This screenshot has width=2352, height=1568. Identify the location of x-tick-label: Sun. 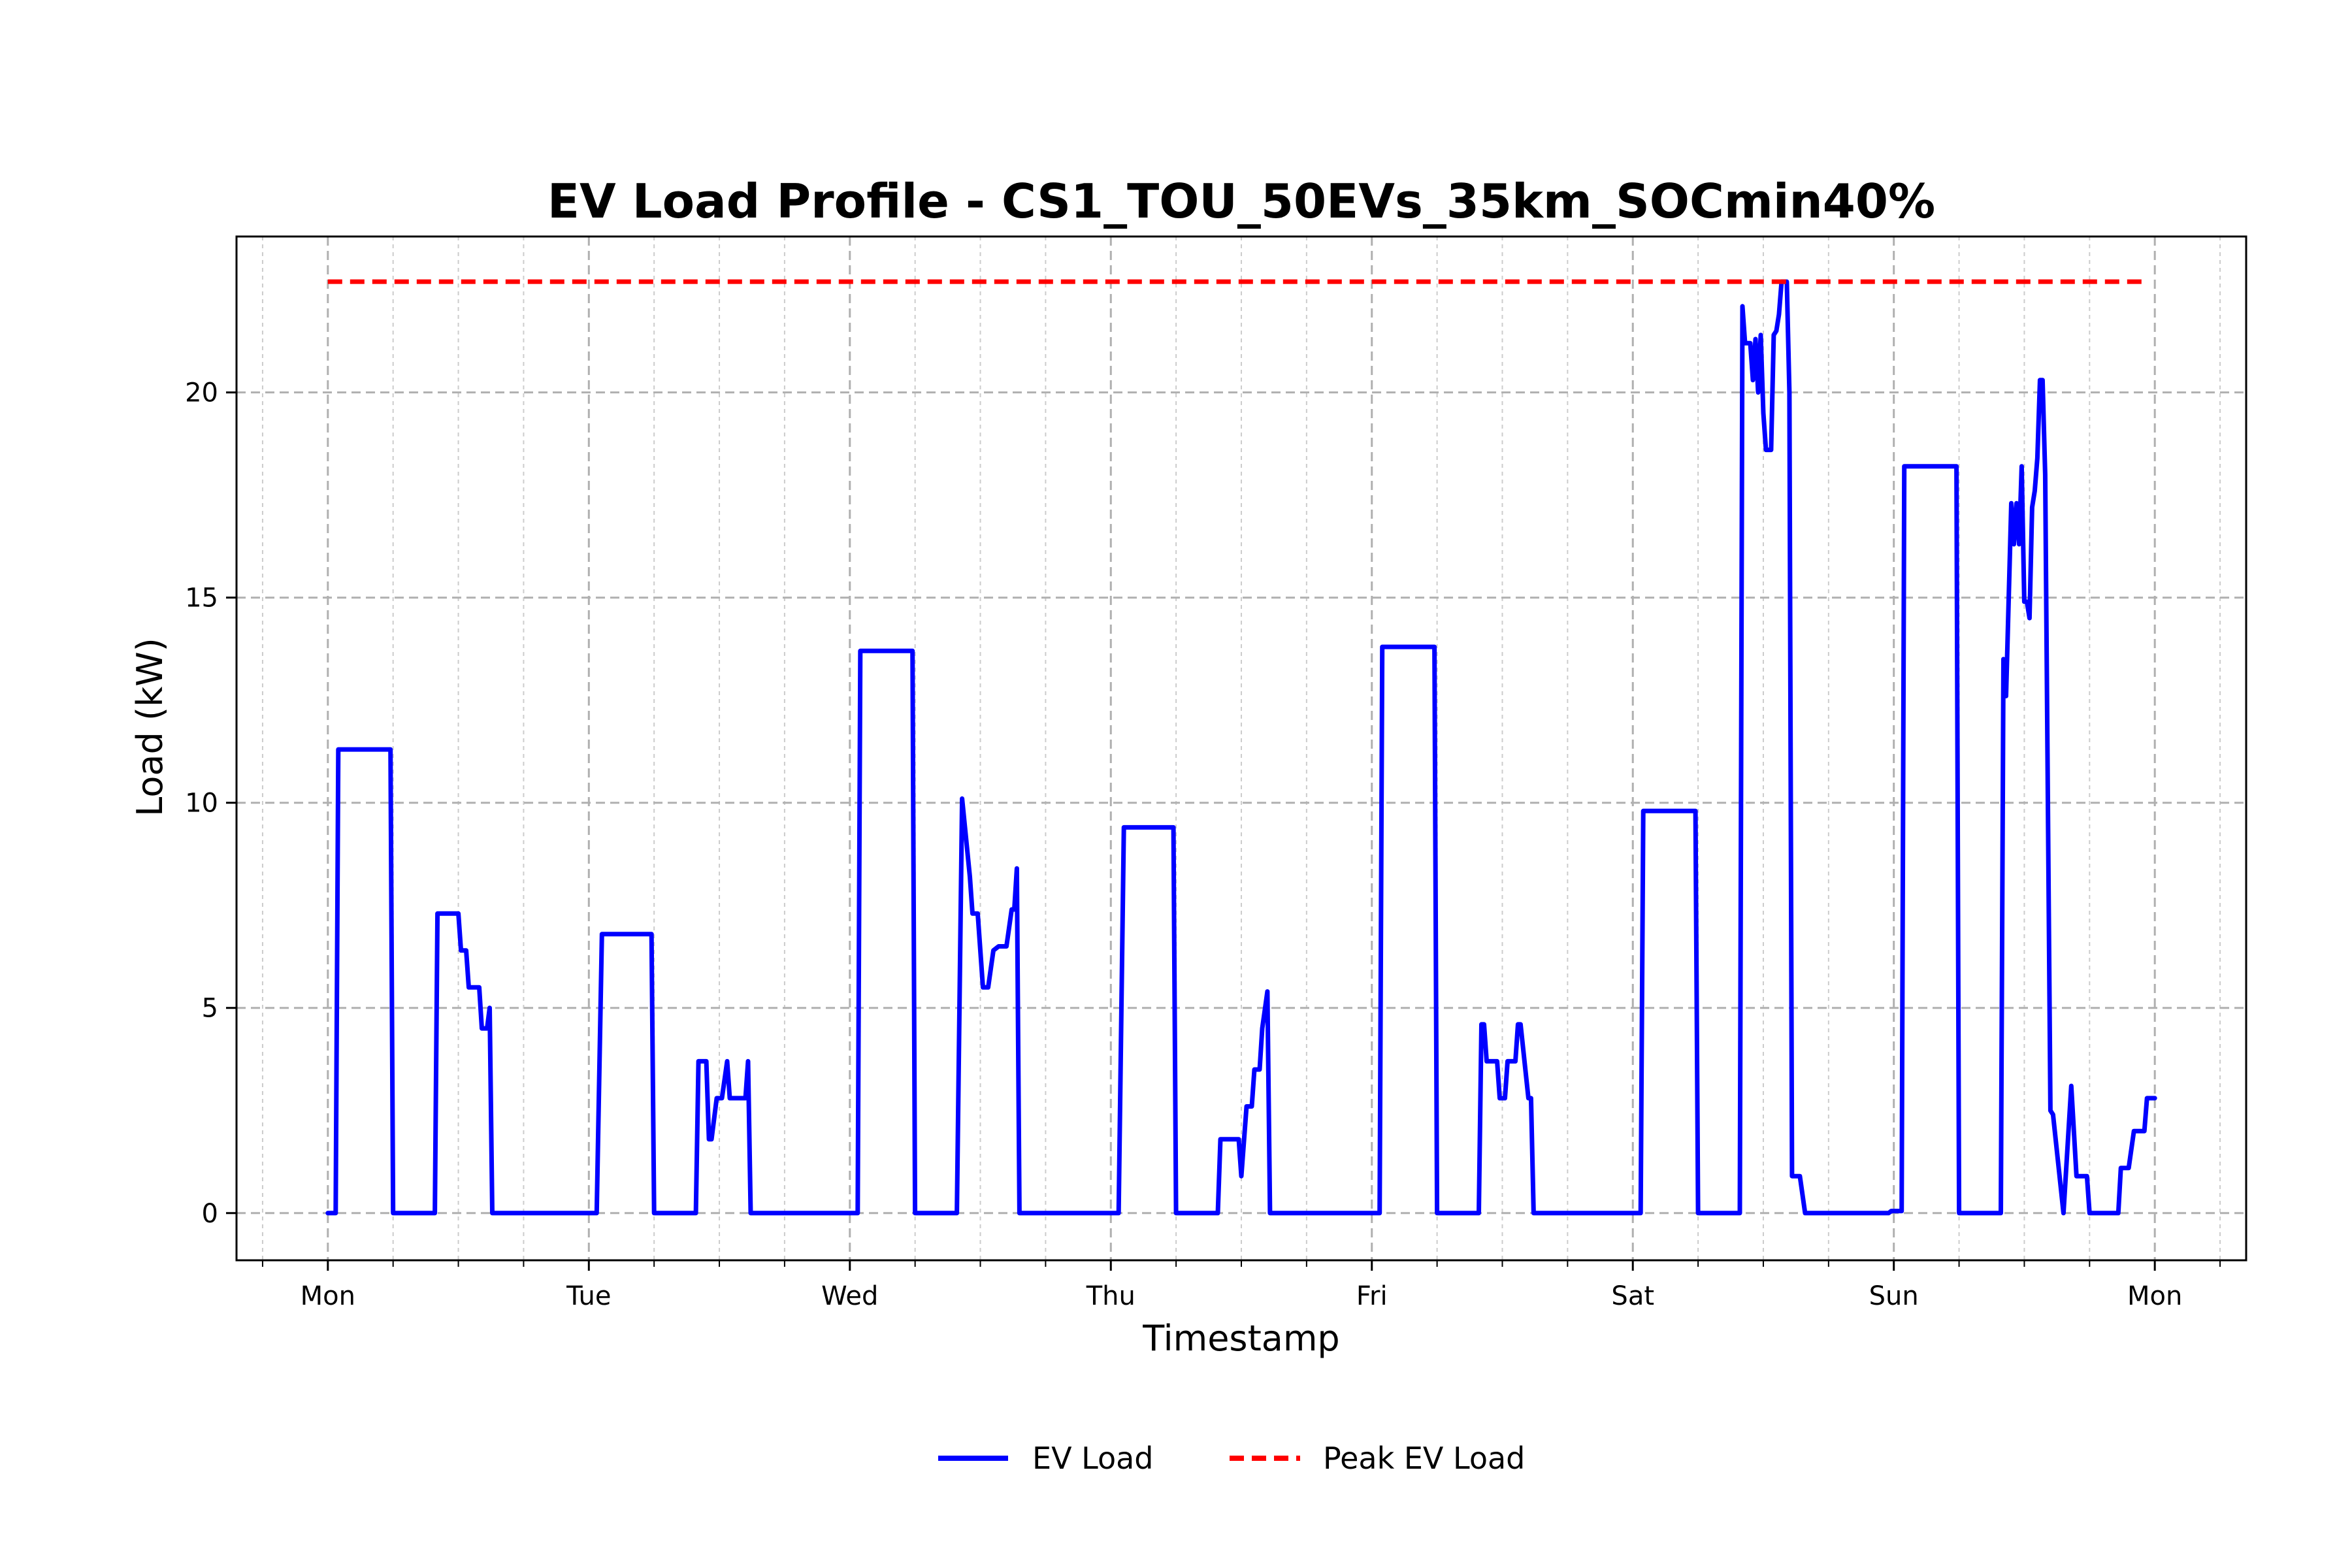
(1894, 1296).